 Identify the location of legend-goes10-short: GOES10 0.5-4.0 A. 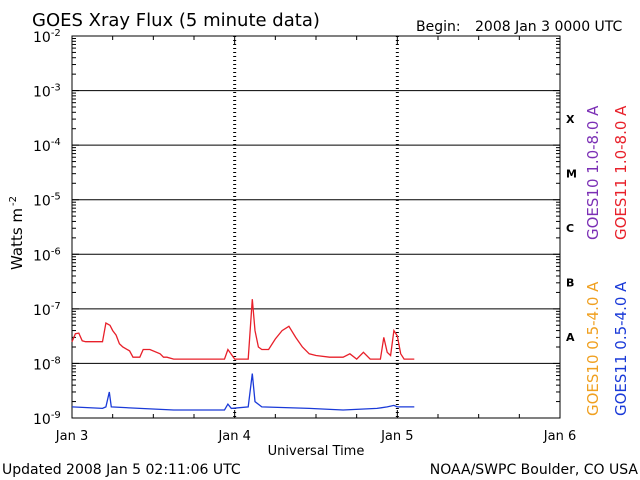
(593, 348).